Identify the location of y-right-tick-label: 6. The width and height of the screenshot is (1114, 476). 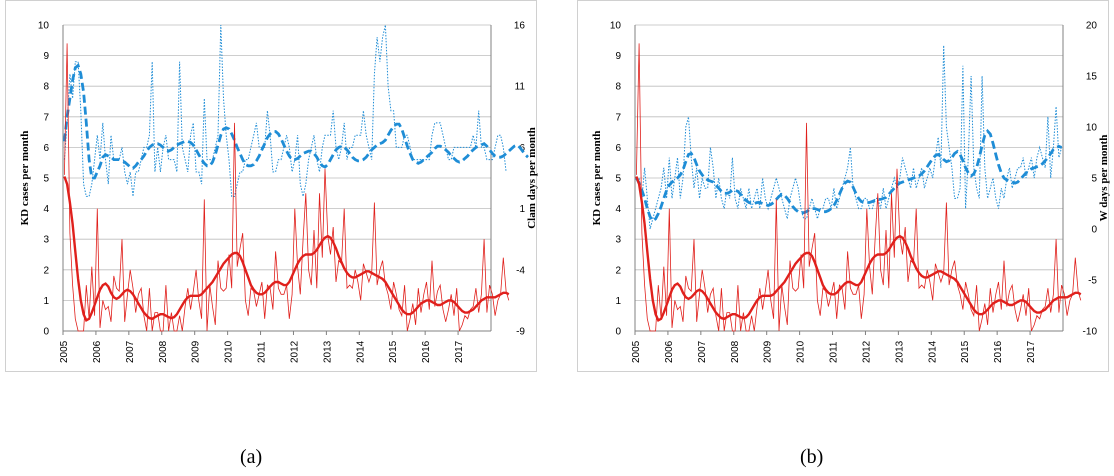
(522, 148).